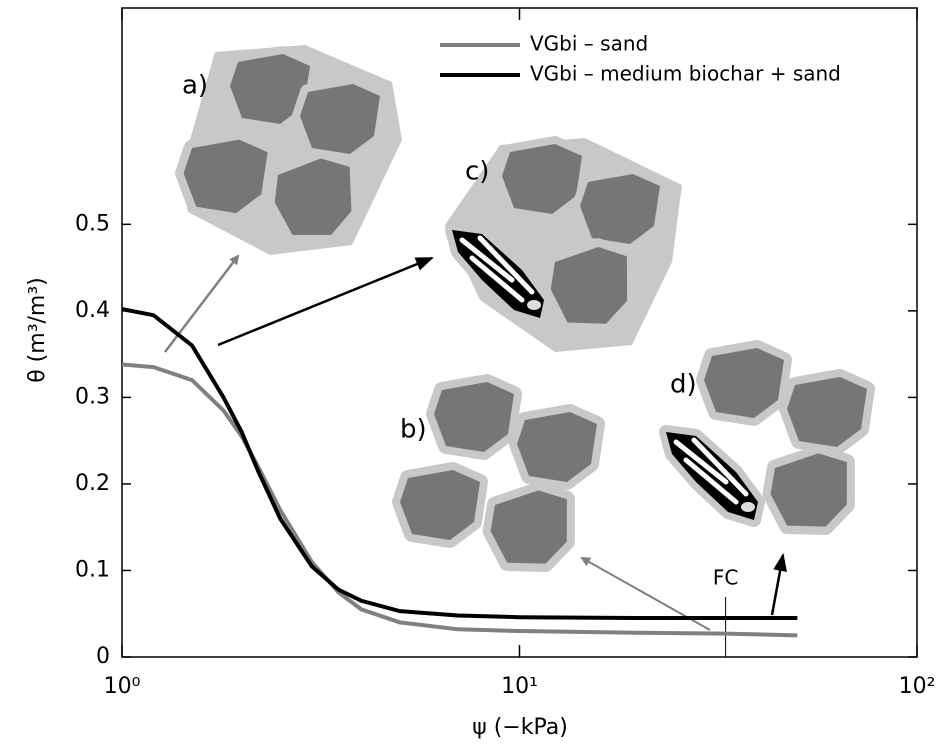  Describe the element at coordinates (683, 385) in the screenshot. I see `panel-label: d)` at that location.